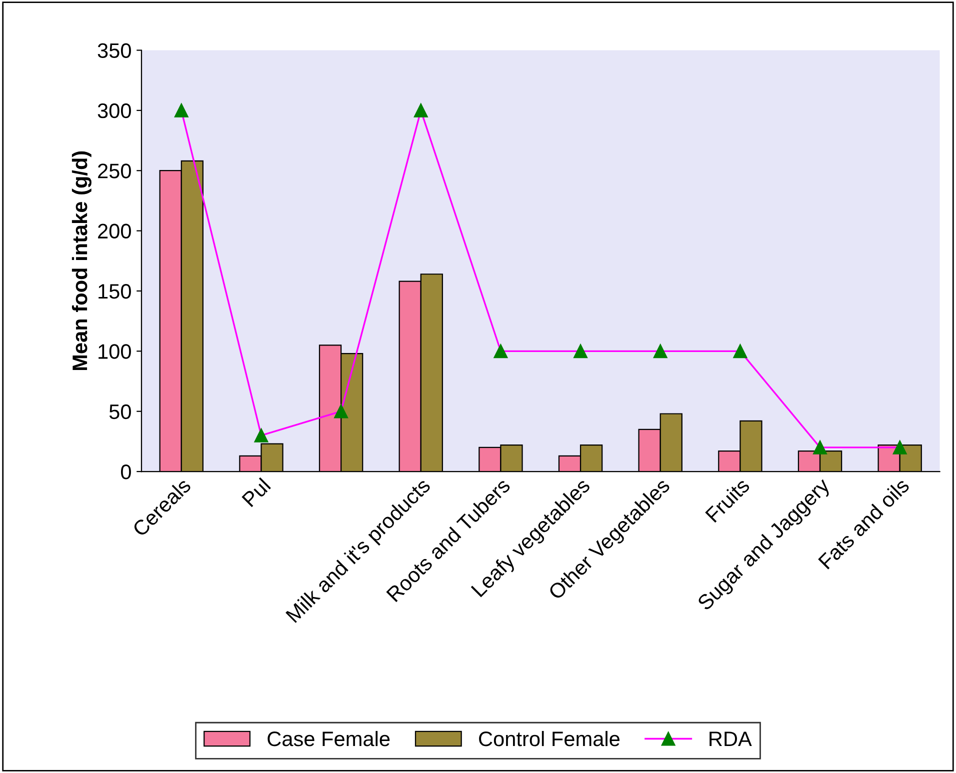 Image resolution: width=956 pixels, height=773 pixels. I want to click on y-tick-label: 350, so click(114, 50).